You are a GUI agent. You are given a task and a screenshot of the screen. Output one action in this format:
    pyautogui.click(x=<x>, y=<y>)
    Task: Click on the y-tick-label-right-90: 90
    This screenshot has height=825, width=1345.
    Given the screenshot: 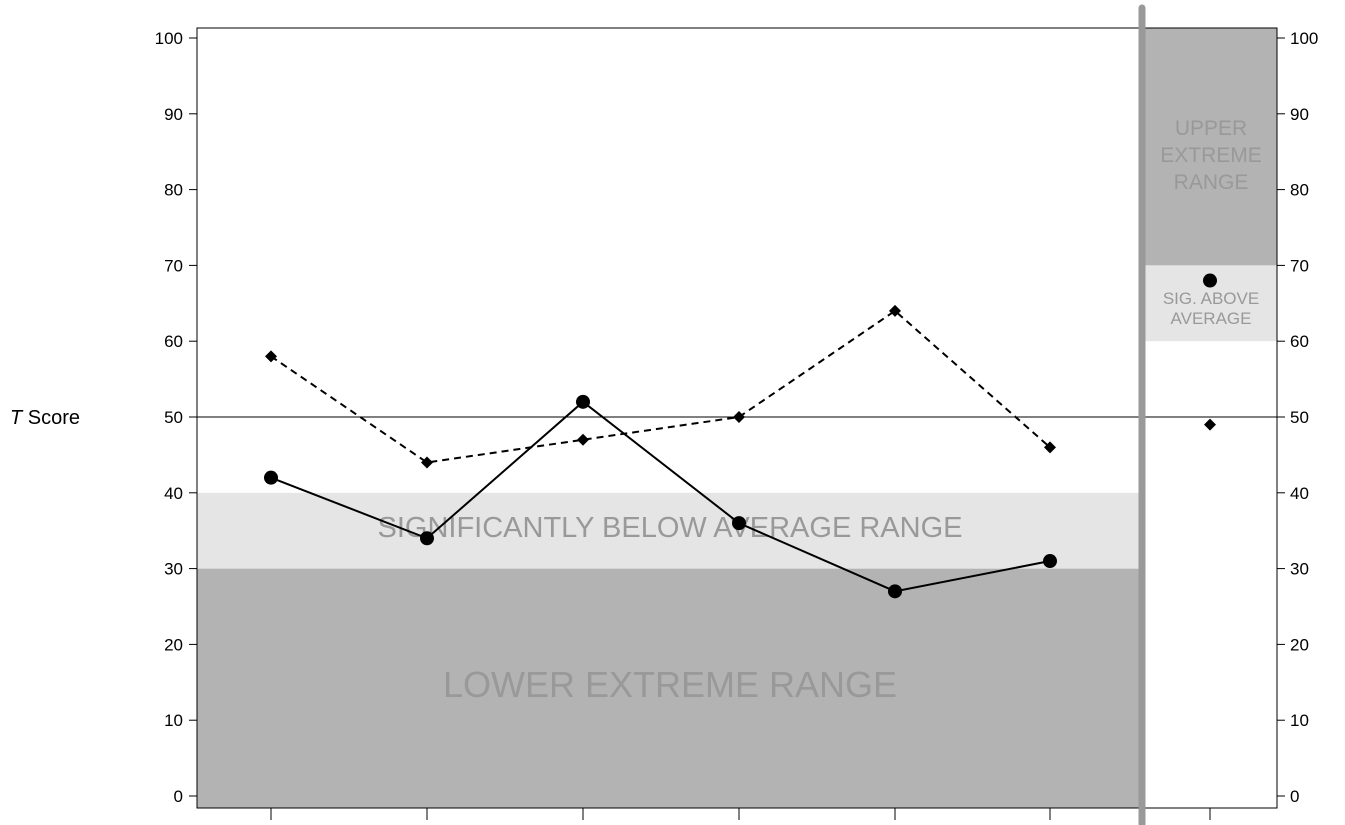 What is the action you would take?
    pyautogui.click(x=1299, y=114)
    